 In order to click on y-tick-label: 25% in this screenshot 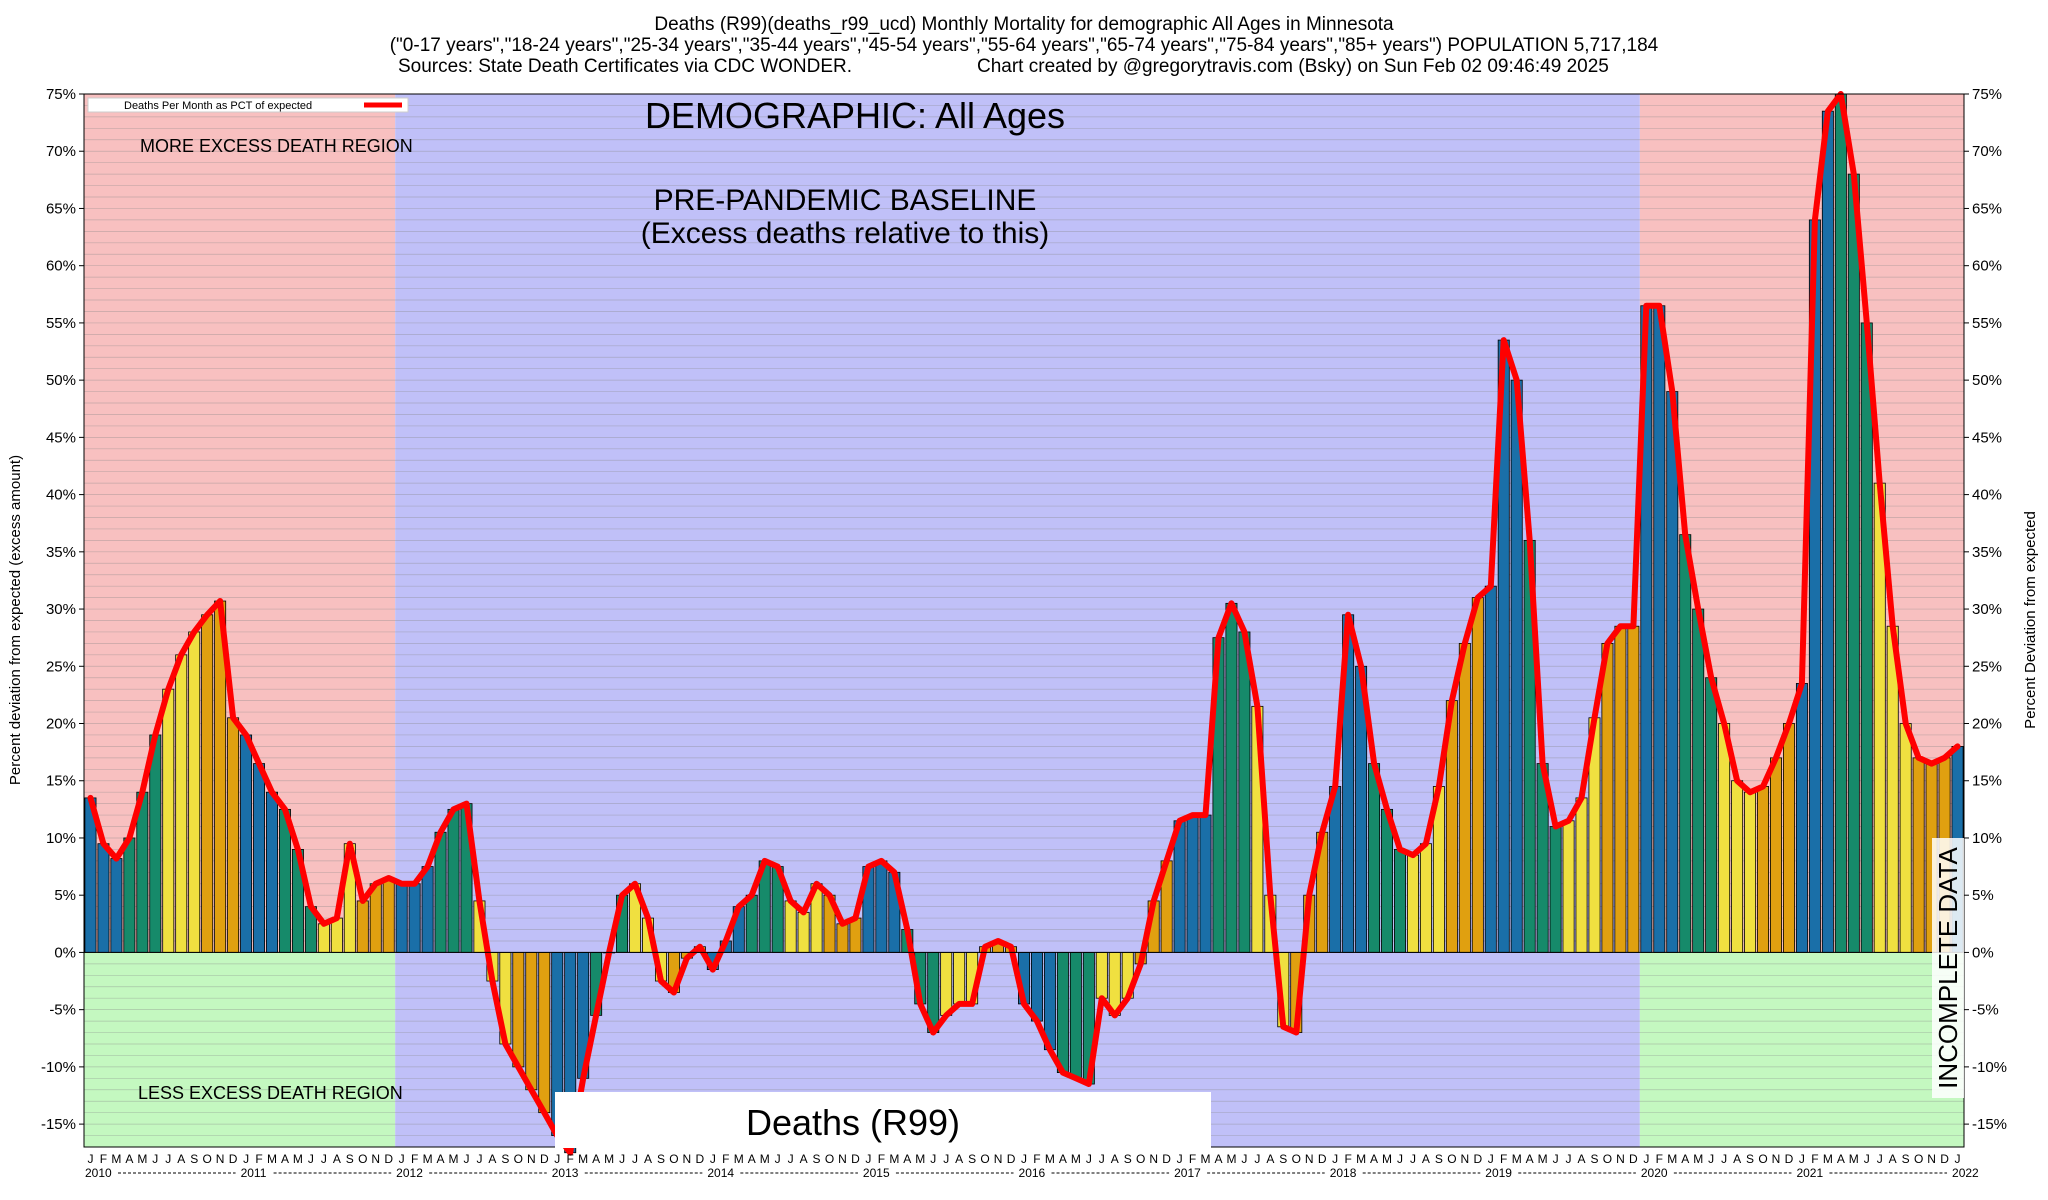, I will do `click(61, 666)`.